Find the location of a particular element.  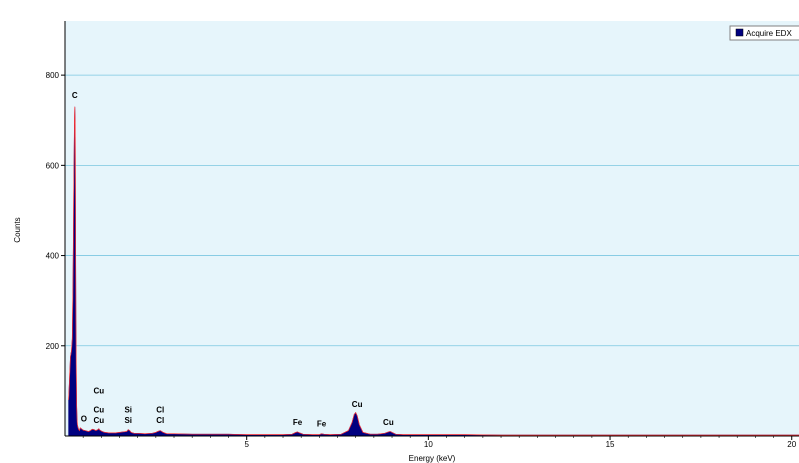

x-tick-label: 15 is located at coordinates (610, 444).